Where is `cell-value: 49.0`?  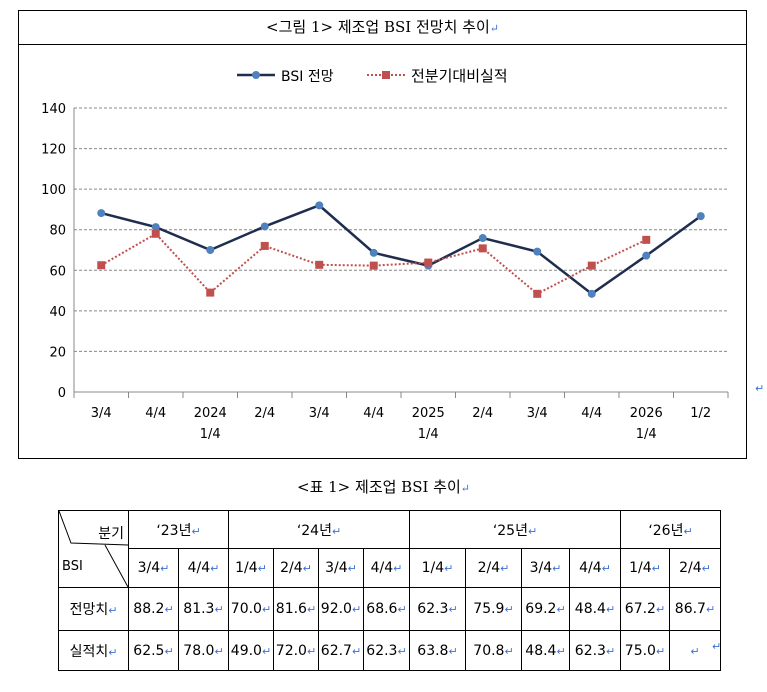
cell-value: 49.0 is located at coordinates (246, 650).